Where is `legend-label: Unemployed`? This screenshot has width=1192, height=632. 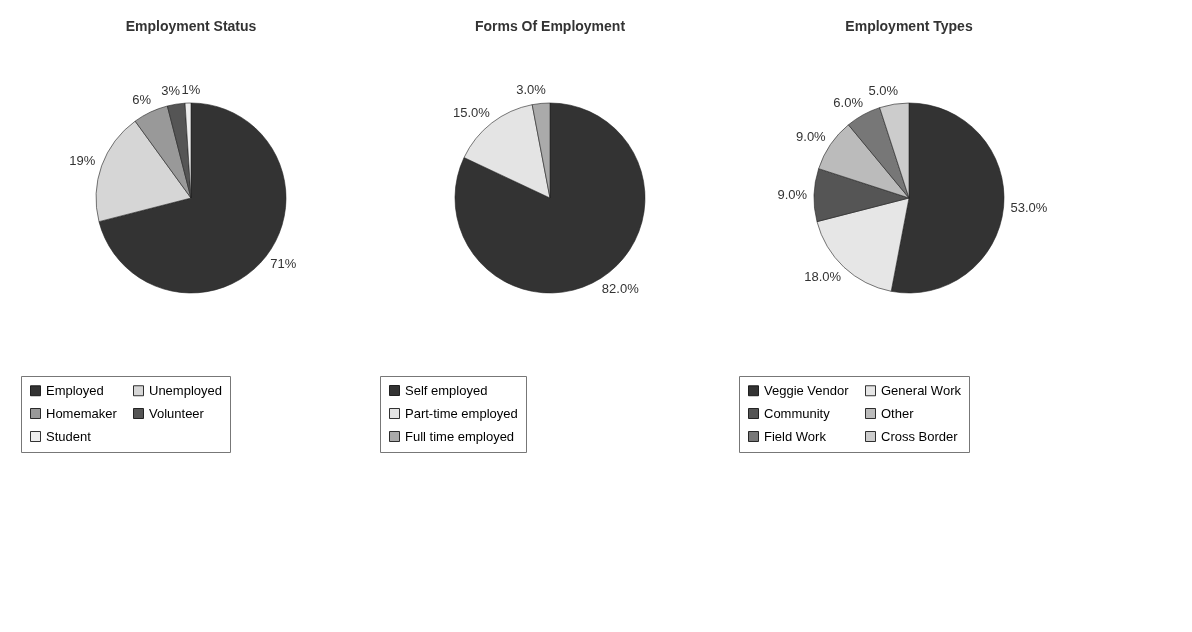 legend-label: Unemployed is located at coordinates (185, 390).